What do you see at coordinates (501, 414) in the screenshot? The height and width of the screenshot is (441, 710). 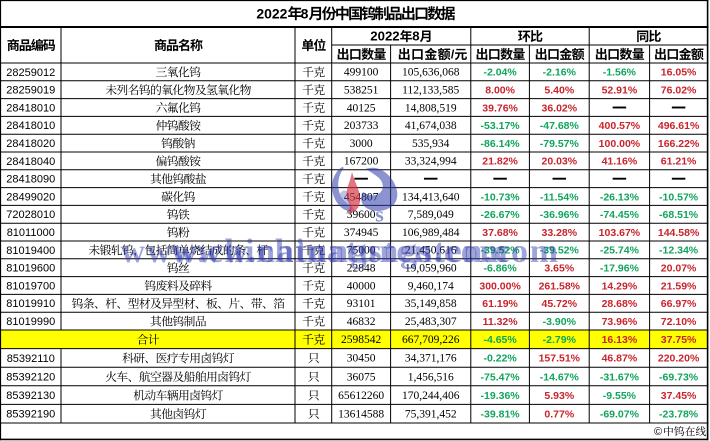 I see `svg-text: -39.81%` at bounding box center [501, 414].